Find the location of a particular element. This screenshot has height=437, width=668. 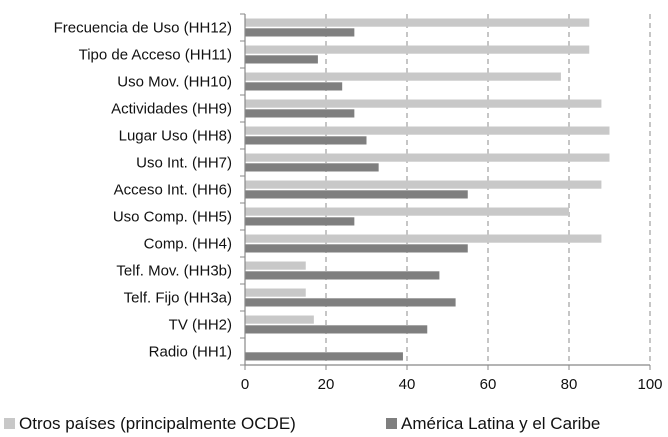

x-tick-label: 60 is located at coordinates (488, 384).